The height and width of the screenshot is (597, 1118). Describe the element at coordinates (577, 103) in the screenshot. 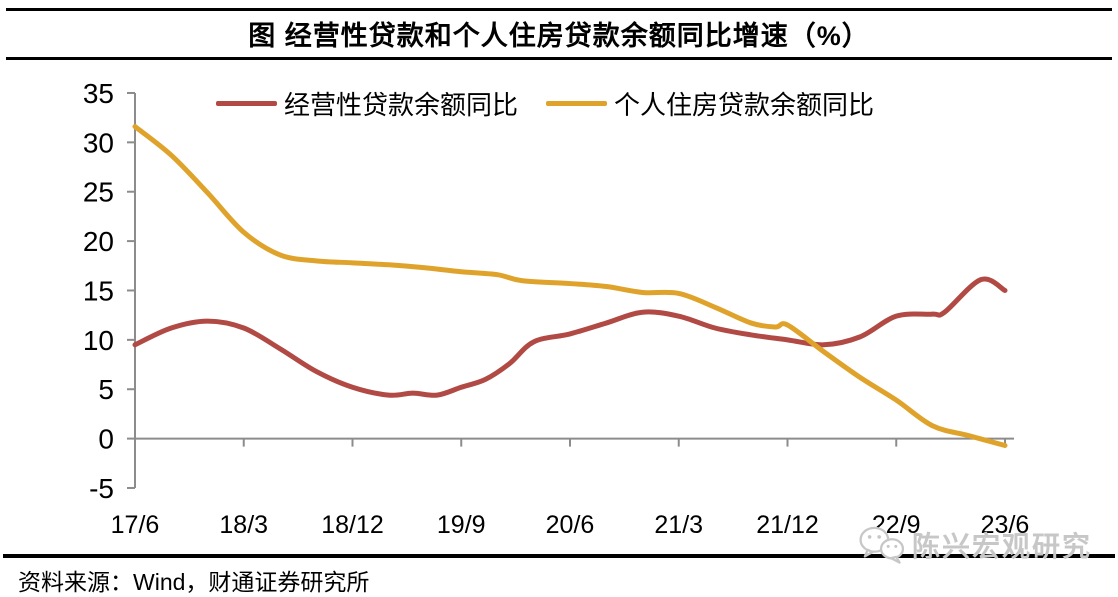

I see `legend-swatch-housing-loans` at that location.